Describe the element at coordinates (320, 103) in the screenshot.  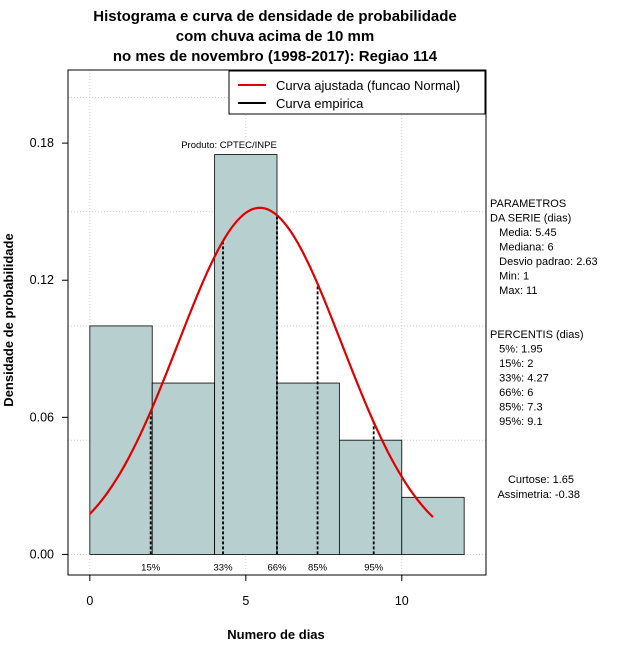
I see `legend-label-empirical: Curva empirica` at that location.